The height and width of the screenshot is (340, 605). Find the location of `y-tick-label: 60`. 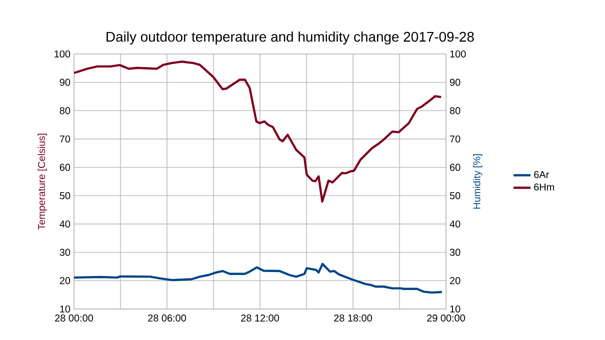

y-tick-label: 60 is located at coordinates (65, 167).